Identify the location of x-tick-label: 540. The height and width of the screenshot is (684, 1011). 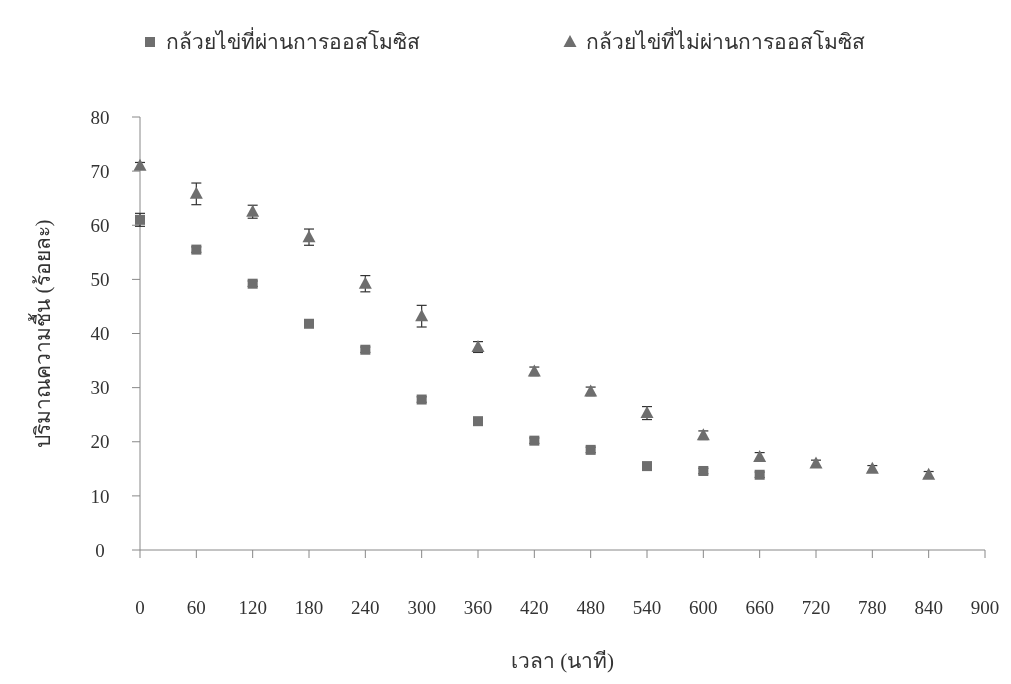
(647, 607).